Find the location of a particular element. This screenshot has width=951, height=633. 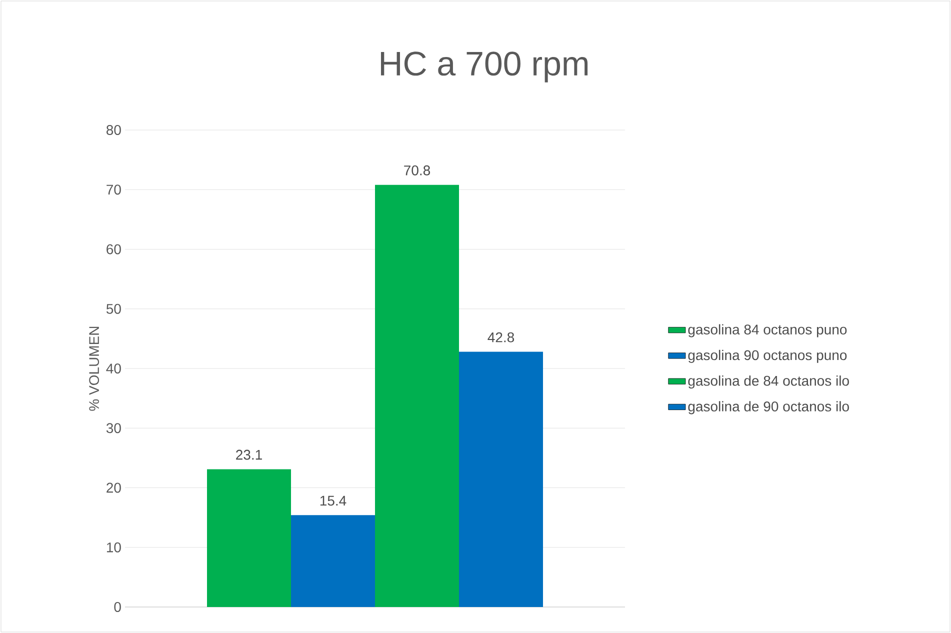

y-tick-label: 70 is located at coordinates (113, 189).